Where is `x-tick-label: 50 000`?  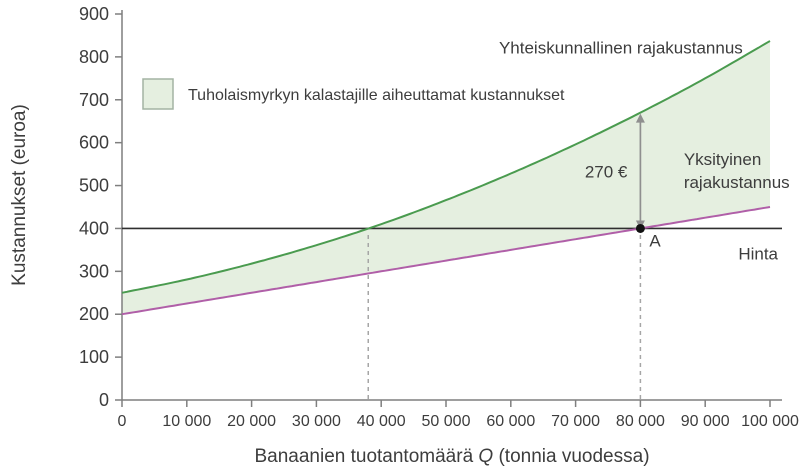
x-tick-label: 50 000 is located at coordinates (446, 421).